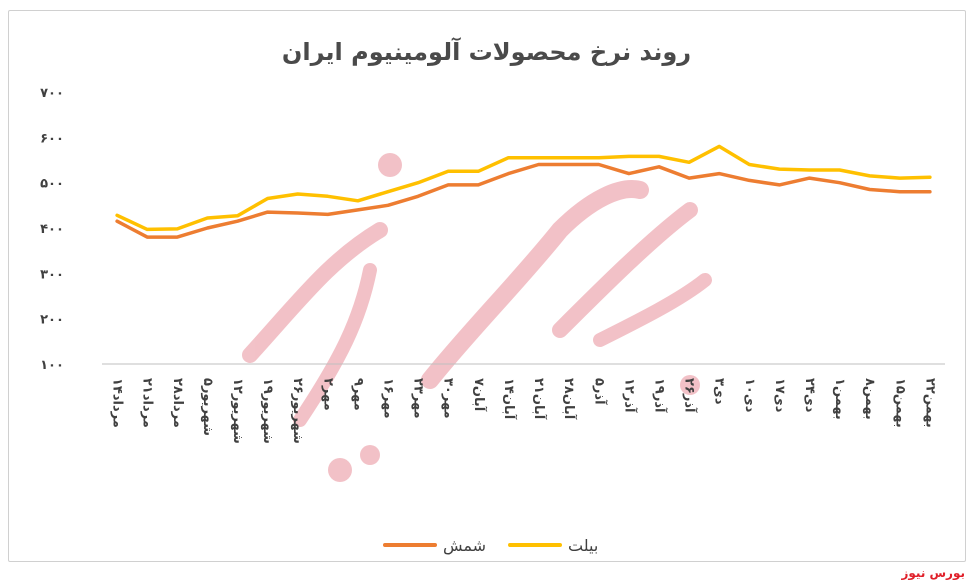 The width and height of the screenshot is (973, 584). I want to click on y-tick-label: ۲۰۰, so click(52, 320).